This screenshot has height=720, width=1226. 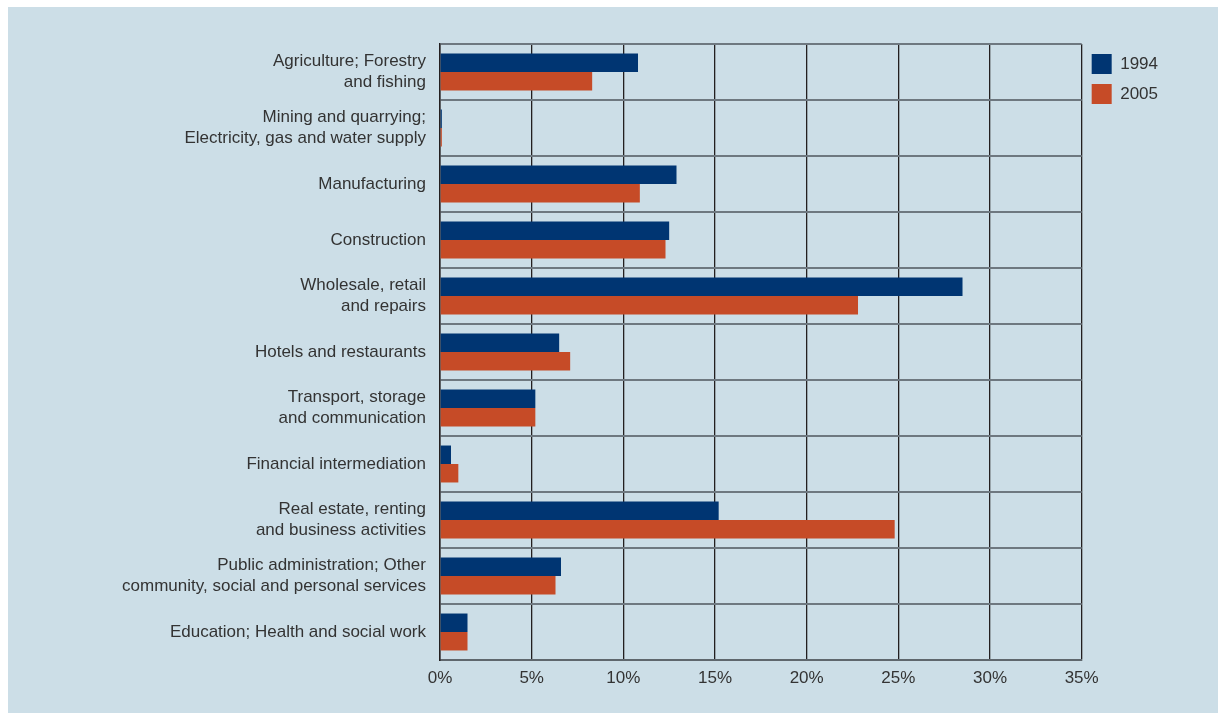 What do you see at coordinates (623, 677) in the screenshot?
I see `x-tick-label: 10%` at bounding box center [623, 677].